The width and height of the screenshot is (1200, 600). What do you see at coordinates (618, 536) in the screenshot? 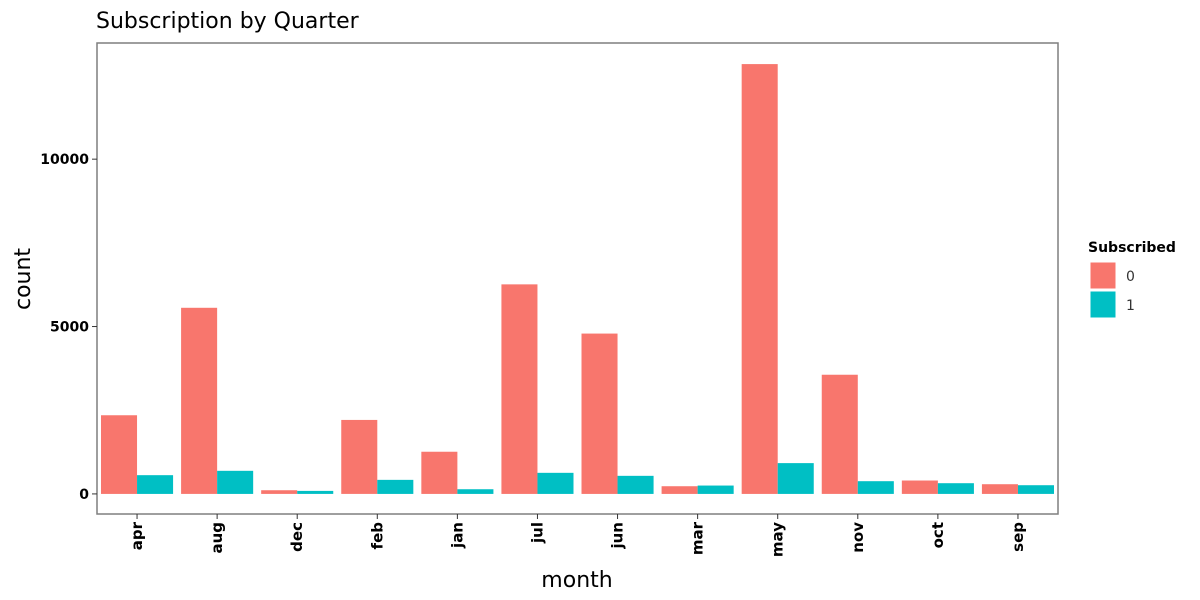
I see `x-tick-label: jun` at bounding box center [618, 536].